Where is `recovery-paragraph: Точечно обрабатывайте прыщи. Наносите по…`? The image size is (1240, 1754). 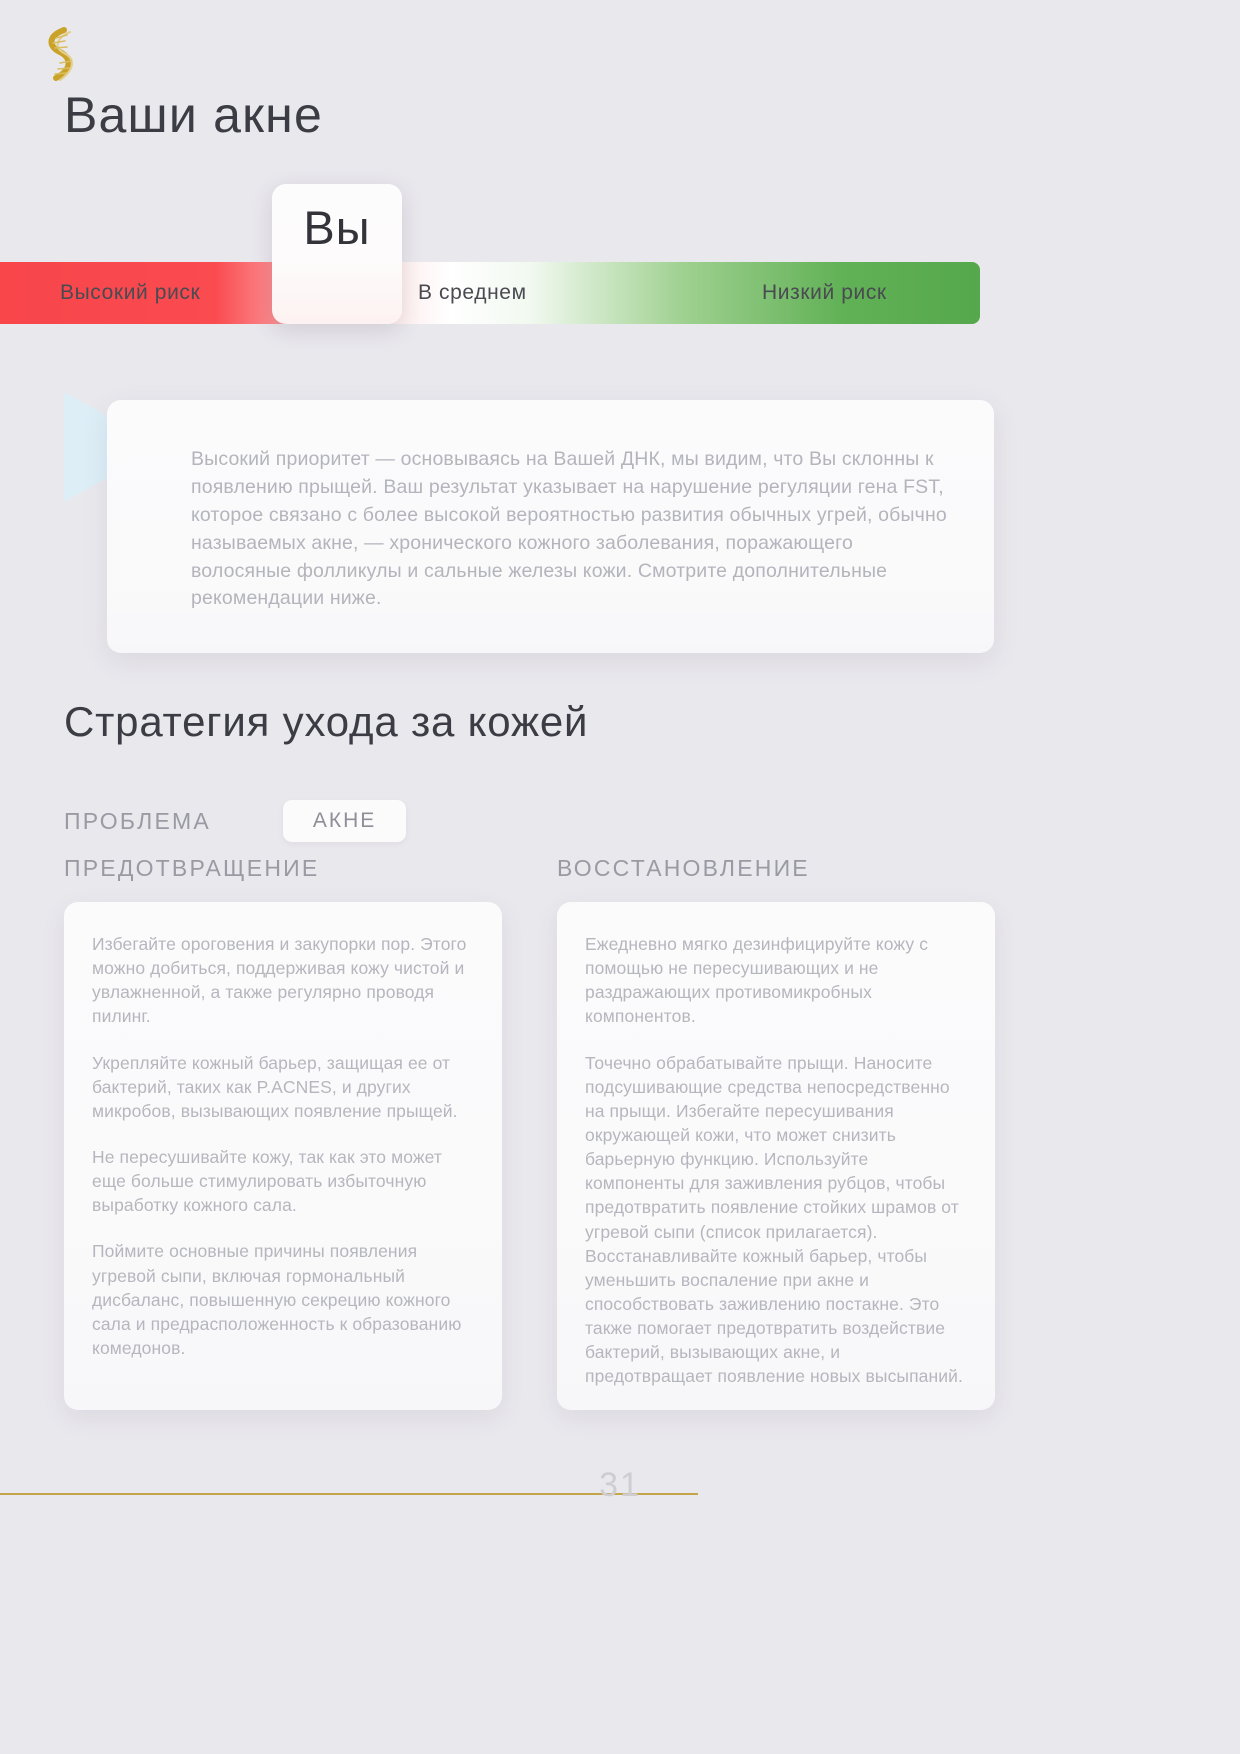 recovery-paragraph: Точечно обрабатывайте прыщи. Наносите по… is located at coordinates (774, 1219).